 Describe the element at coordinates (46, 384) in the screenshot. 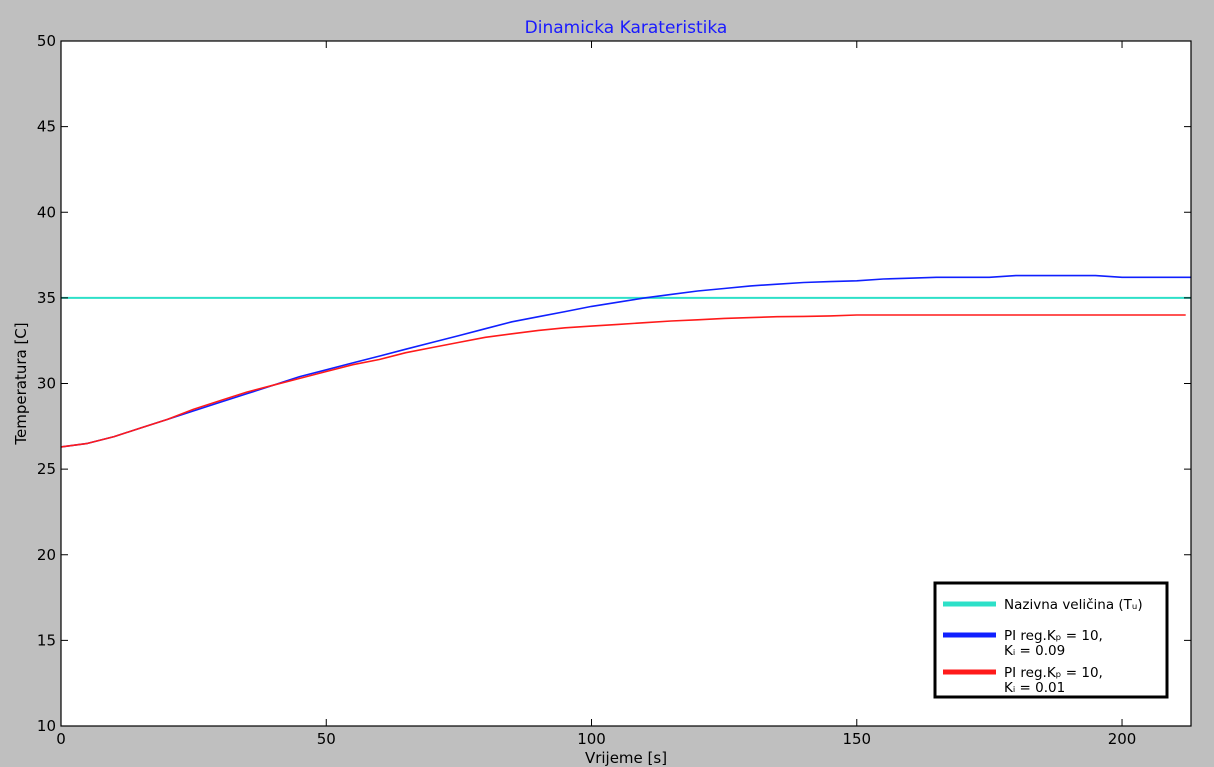

I see `y-tick-label: 30` at that location.